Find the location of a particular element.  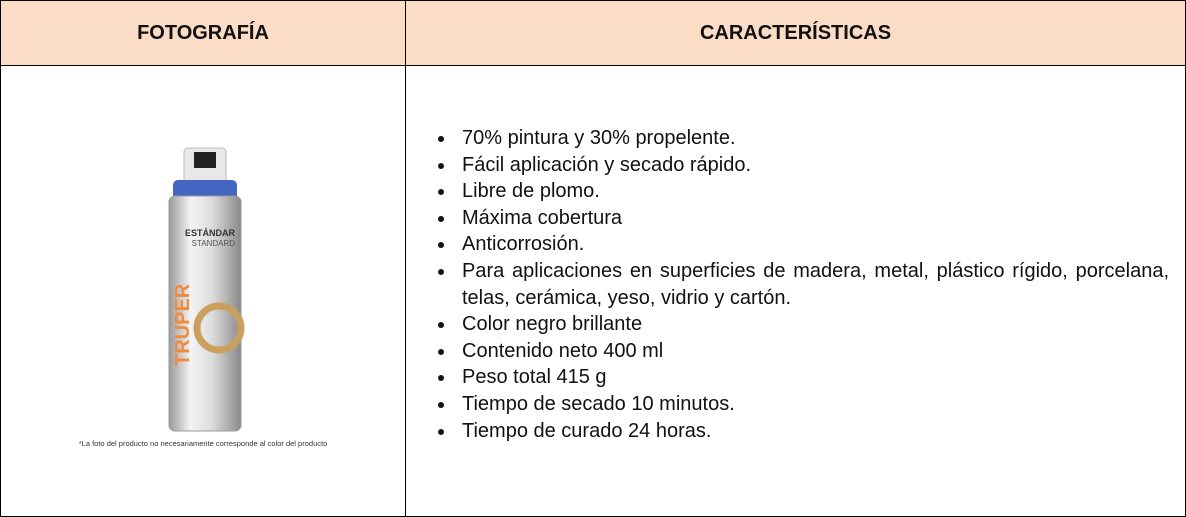

feature-item: Libre de plomo. is located at coordinates (812, 191).